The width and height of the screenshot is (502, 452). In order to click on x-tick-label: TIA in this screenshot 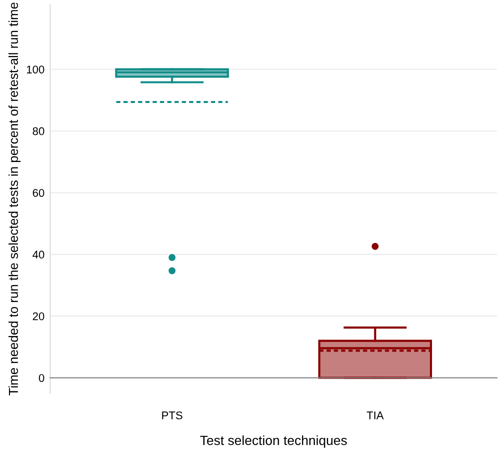, I will do `click(375, 416)`.